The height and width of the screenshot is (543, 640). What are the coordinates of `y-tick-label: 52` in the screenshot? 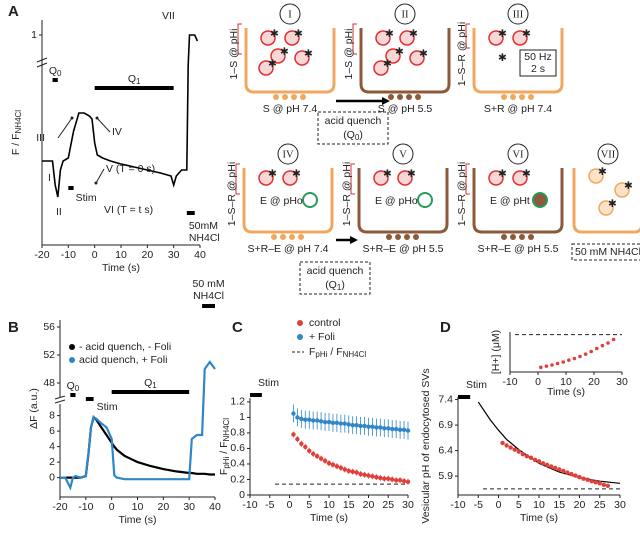 It's located at (49, 355).